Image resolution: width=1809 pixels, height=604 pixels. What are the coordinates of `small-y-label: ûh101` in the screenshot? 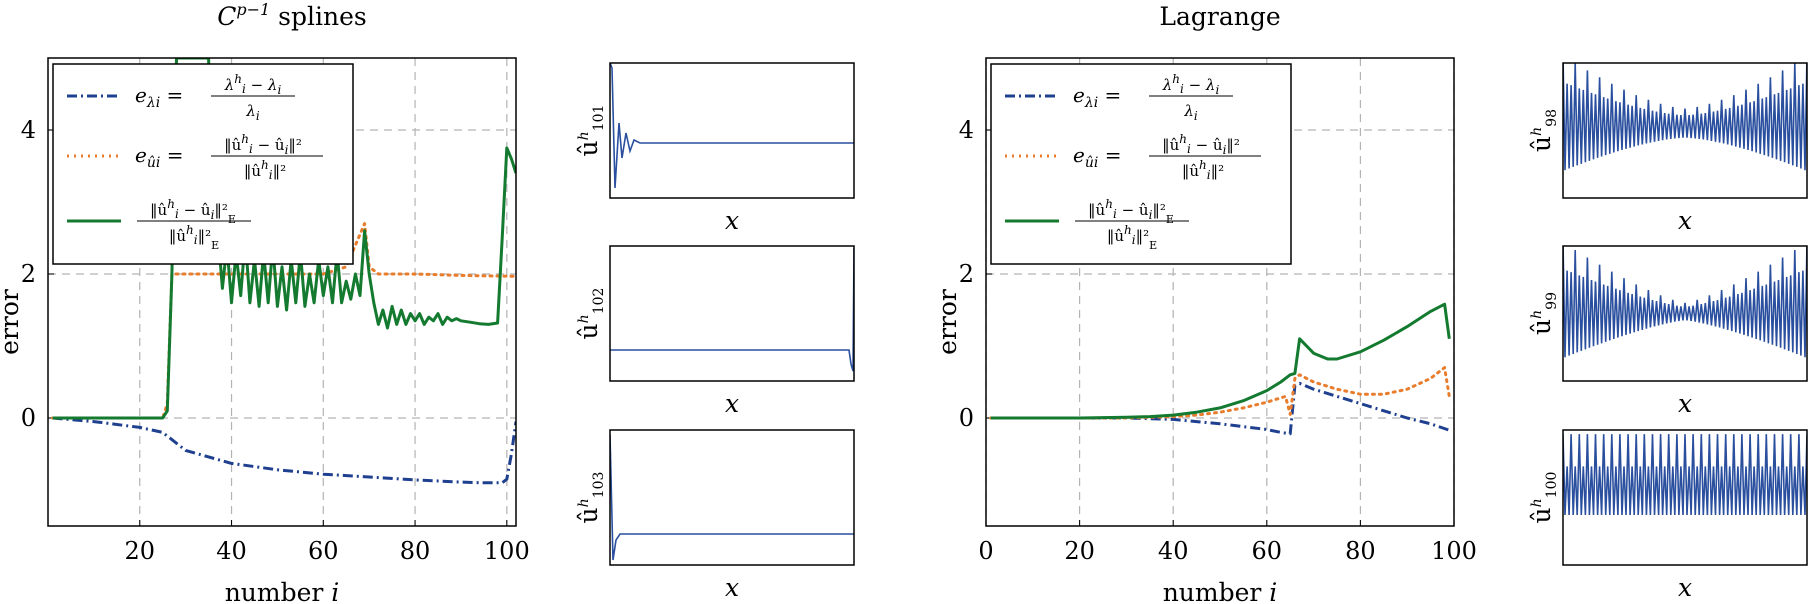 It's located at (590, 131).